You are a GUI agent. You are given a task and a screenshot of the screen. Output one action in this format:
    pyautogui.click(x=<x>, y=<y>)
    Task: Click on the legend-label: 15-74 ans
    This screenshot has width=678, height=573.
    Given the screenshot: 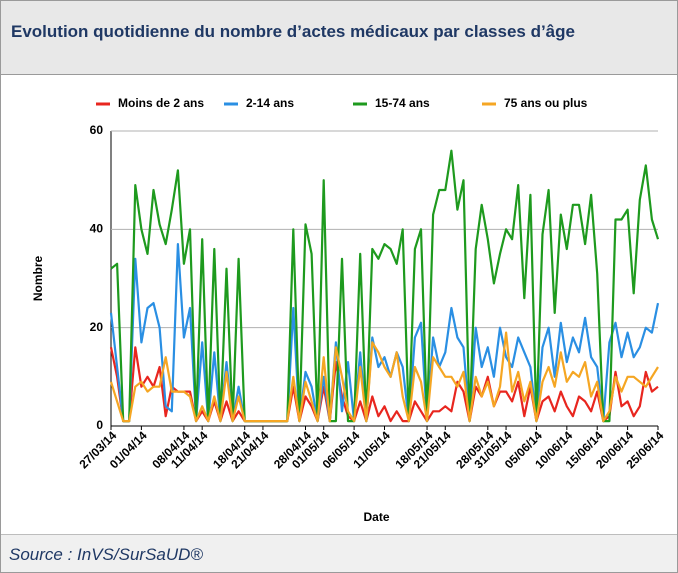 What is the action you would take?
    pyautogui.click(x=402, y=103)
    